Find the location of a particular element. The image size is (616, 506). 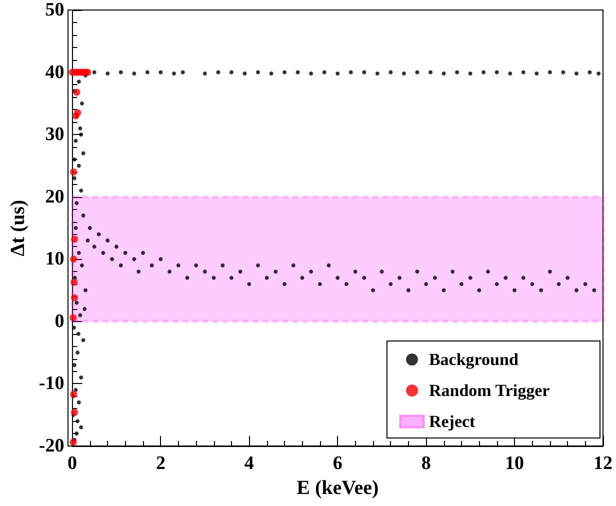

y-tick-label: -20 is located at coordinates (51, 446).